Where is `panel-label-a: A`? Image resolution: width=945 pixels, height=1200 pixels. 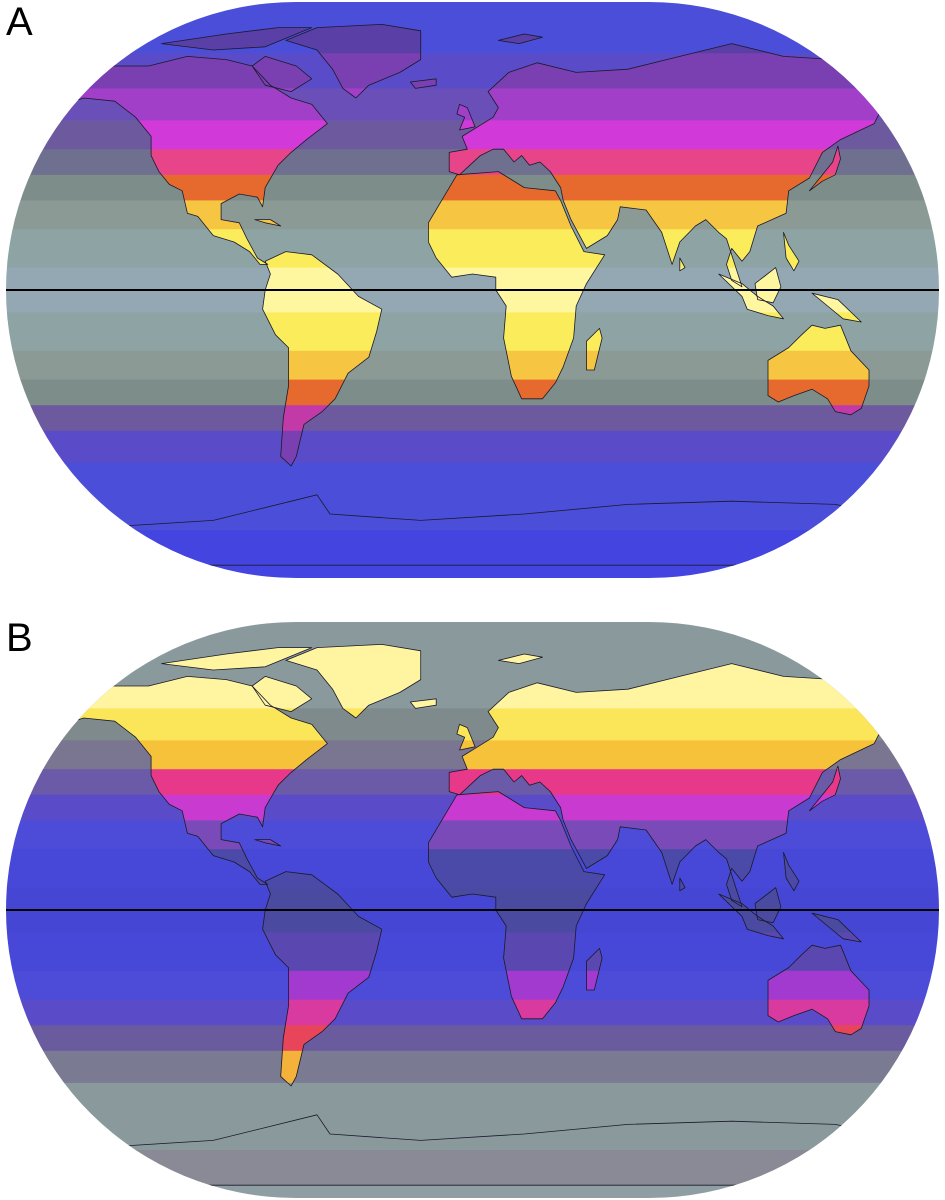 panel-label-a: A is located at coordinates (19, 22).